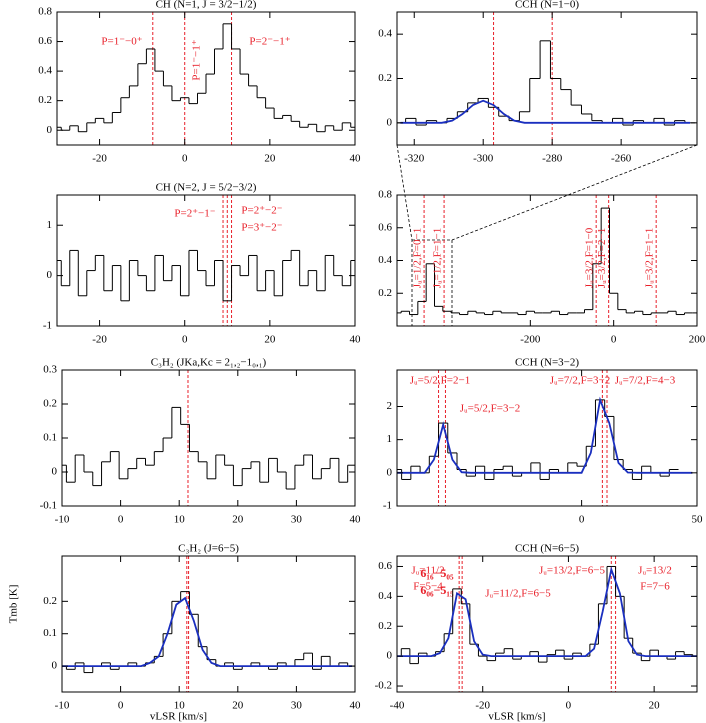 The image size is (706, 723). What do you see at coordinates (261, 211) in the screenshot?
I see `transition-label: P=2⁺−2⁻` at bounding box center [261, 211].